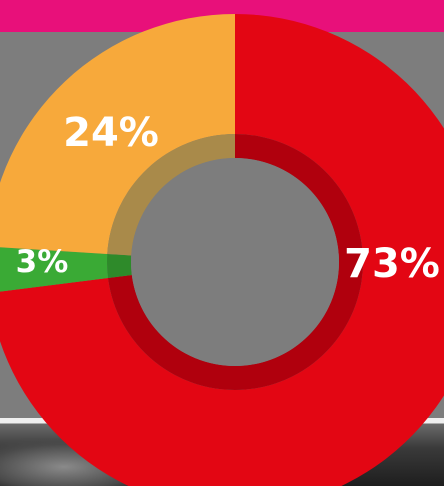 The image size is (444, 486). Describe the element at coordinates (42, 262) in the screenshot. I see `slice-label-2: 3%` at that location.